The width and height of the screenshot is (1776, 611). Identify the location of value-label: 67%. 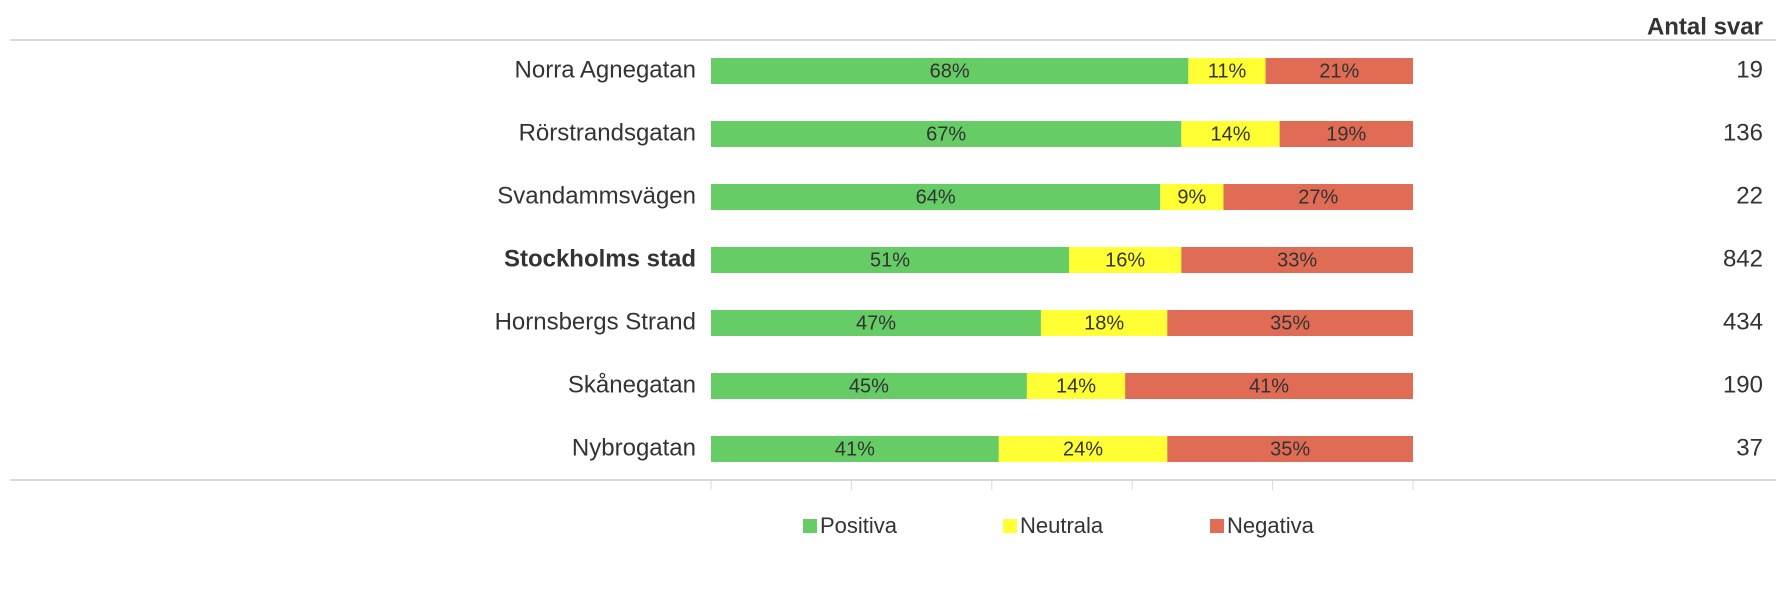
(946, 134).